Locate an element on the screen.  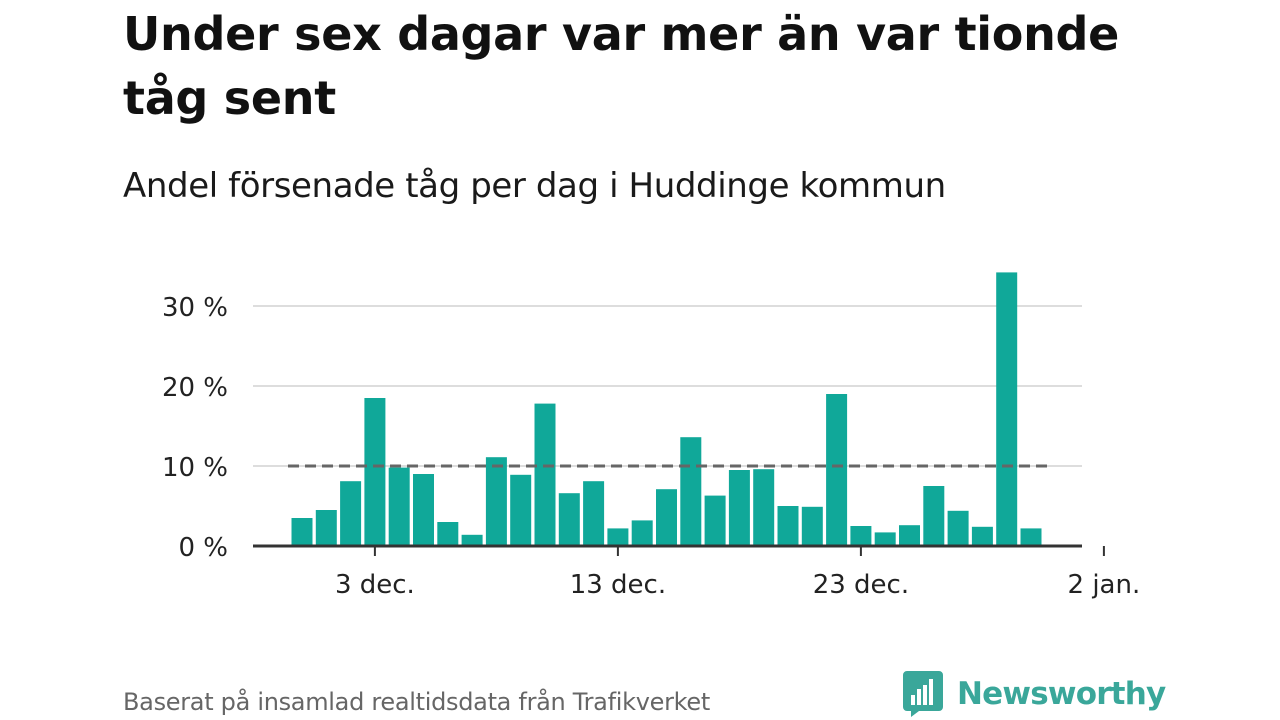
y-tick-label: 30 % is located at coordinates (195, 308).